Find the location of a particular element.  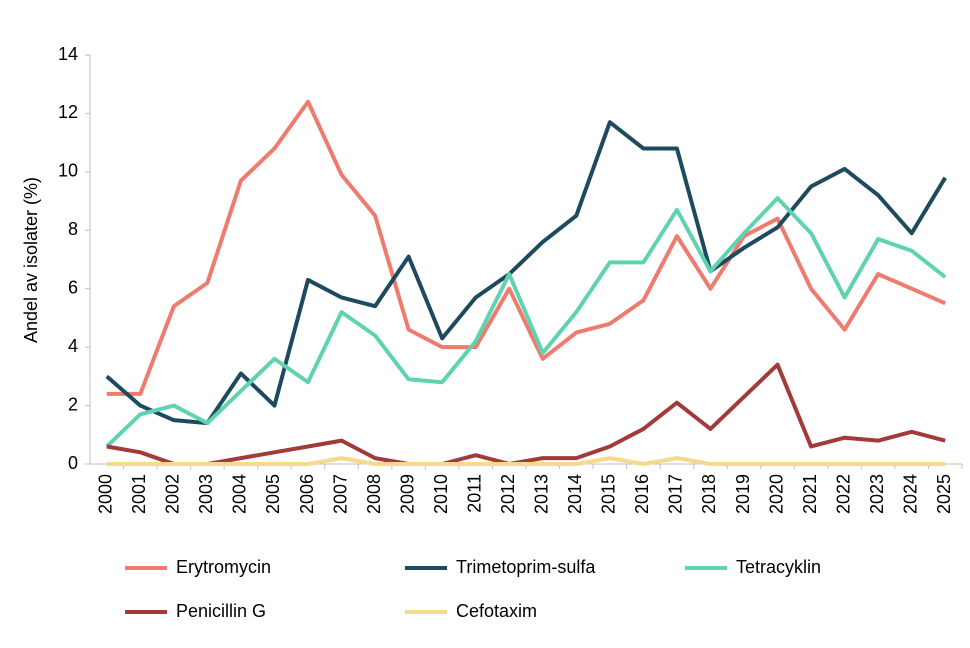

x-tick-label: 2012 is located at coordinates (508, 494).